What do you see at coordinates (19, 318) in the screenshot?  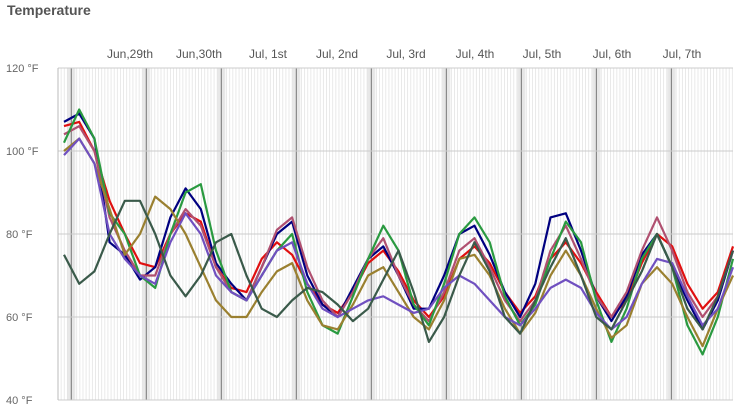 I see `y-tick-label: 60 °F` at bounding box center [19, 318].